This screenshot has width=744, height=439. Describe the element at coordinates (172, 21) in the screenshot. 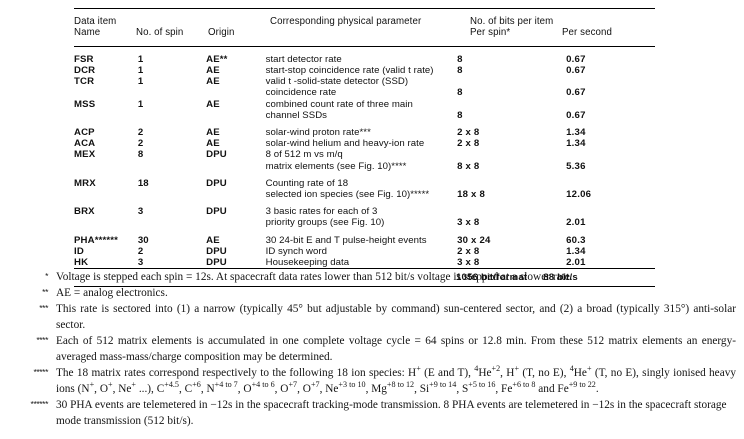

I see `header-spacer-spin` at that location.